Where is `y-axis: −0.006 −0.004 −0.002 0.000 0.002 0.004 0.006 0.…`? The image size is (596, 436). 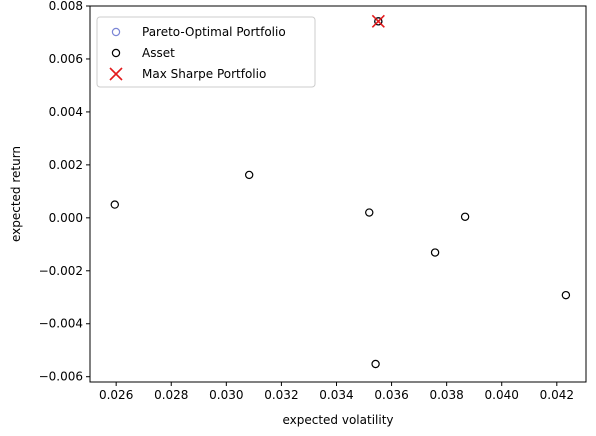
y-axis: −0.006 −0.004 −0.002 0.000 0.002 0.004 0.006 0.… is located at coordinates (64, 192).